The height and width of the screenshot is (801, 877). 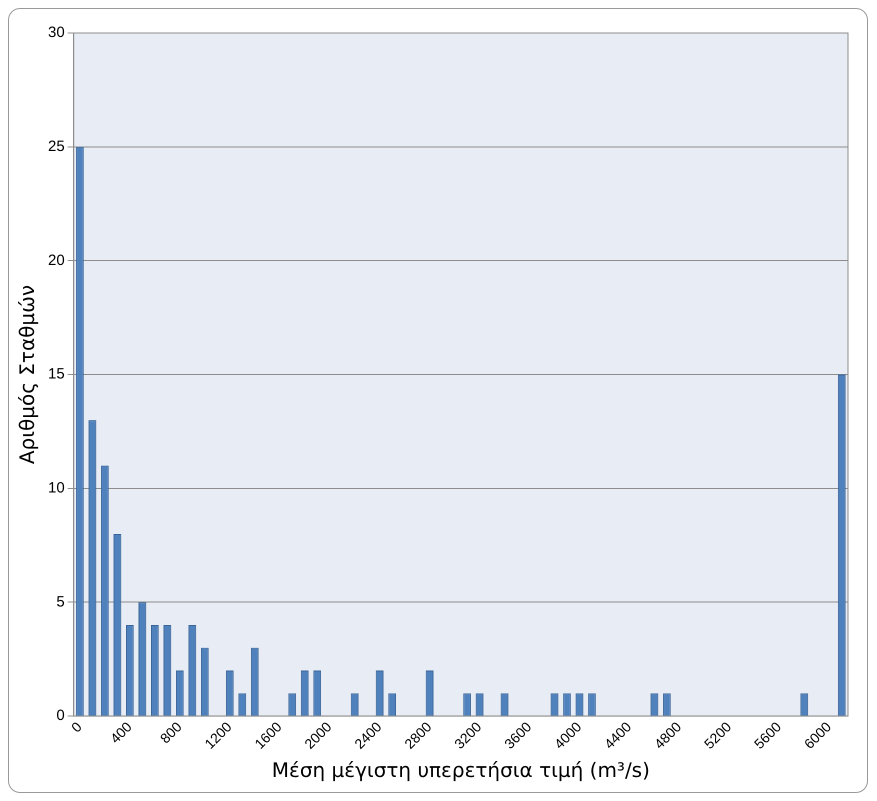 What do you see at coordinates (56, 488) in the screenshot?
I see `y-tick-label: 10` at bounding box center [56, 488].